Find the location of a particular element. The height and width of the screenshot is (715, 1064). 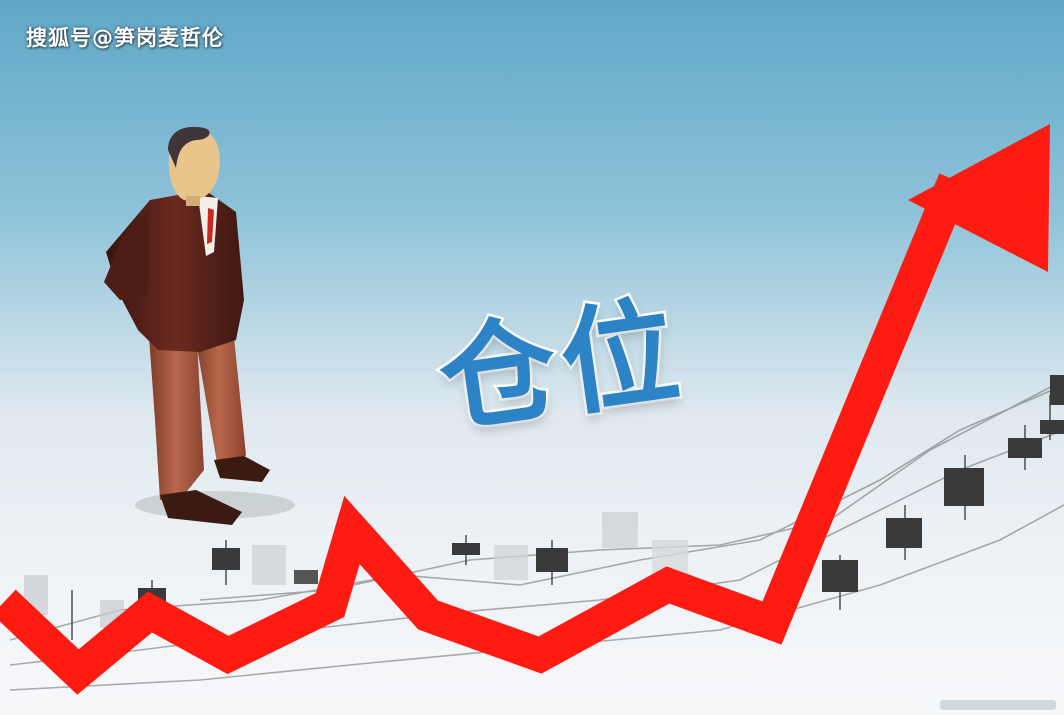

corner-logo-mark is located at coordinates (998, 705).